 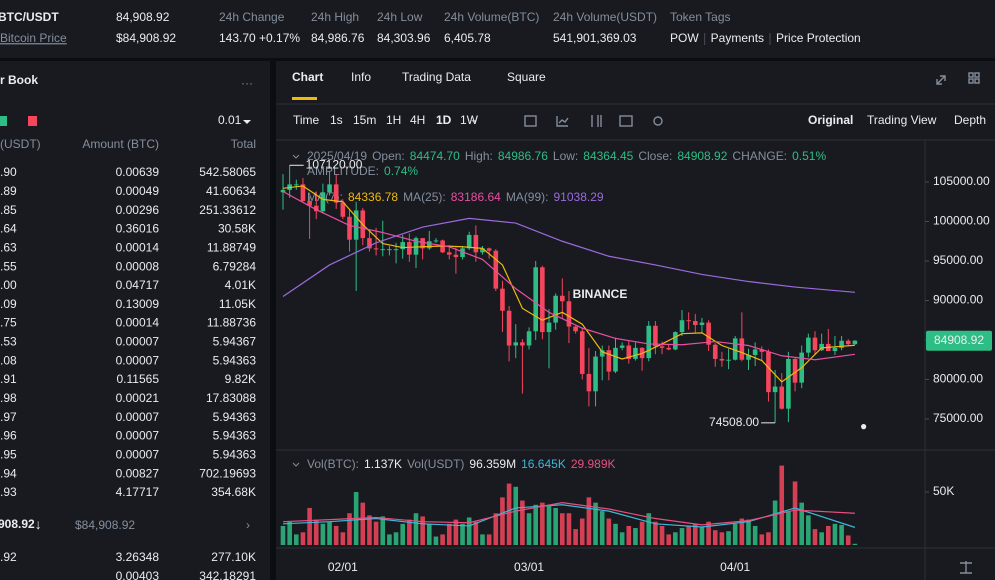 What do you see at coordinates (966, 567) in the screenshot?
I see `axis-icon` at bounding box center [966, 567].